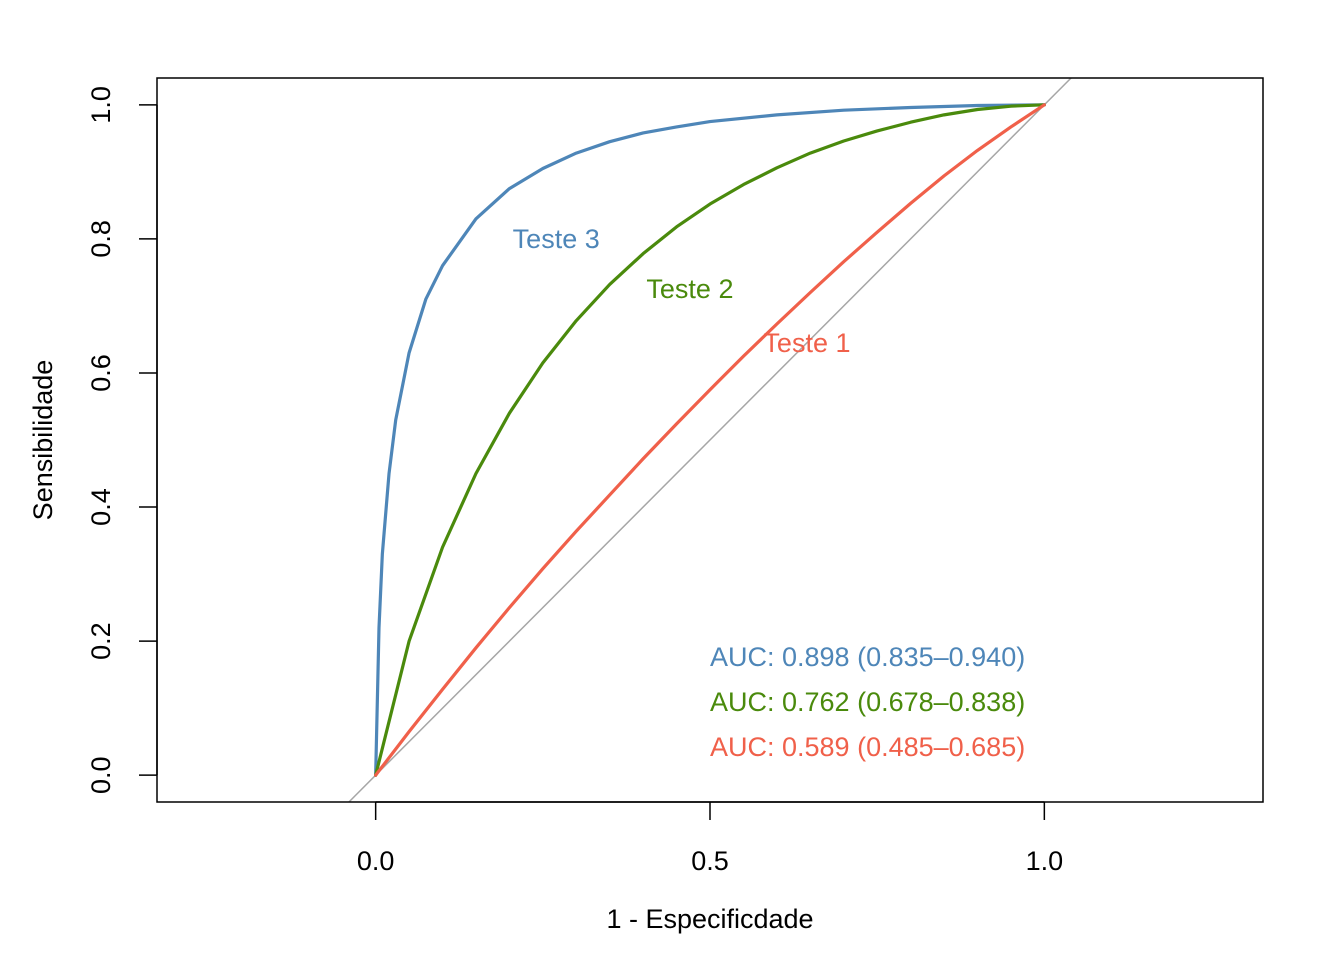 Image resolution: width=1344 pixels, height=960 pixels. I want to click on y-axis-title: Sensibilidade, so click(43, 440).